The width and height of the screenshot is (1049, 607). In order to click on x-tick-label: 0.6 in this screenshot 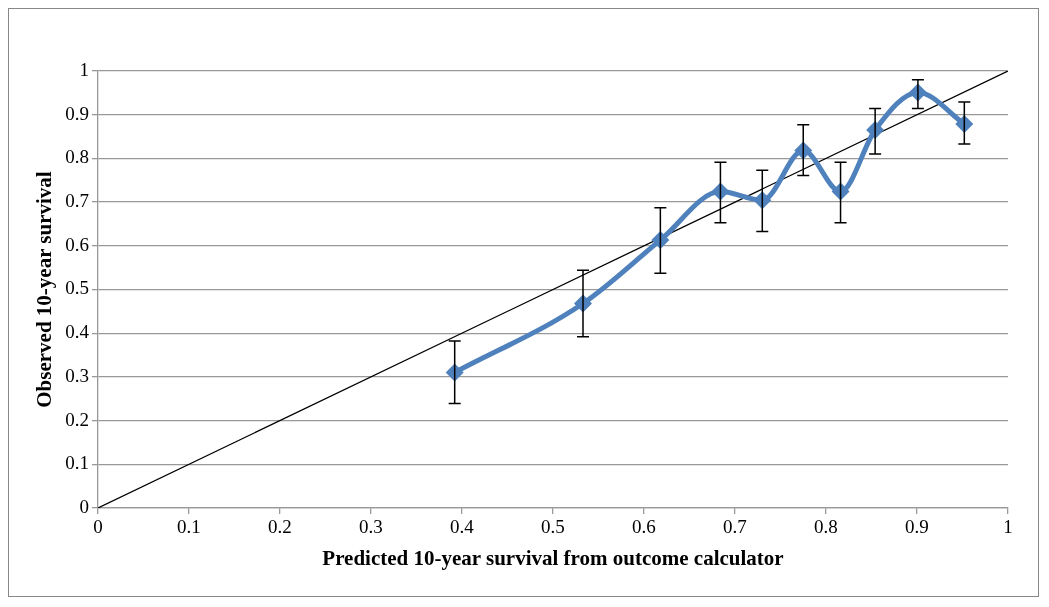, I will do `click(644, 527)`.